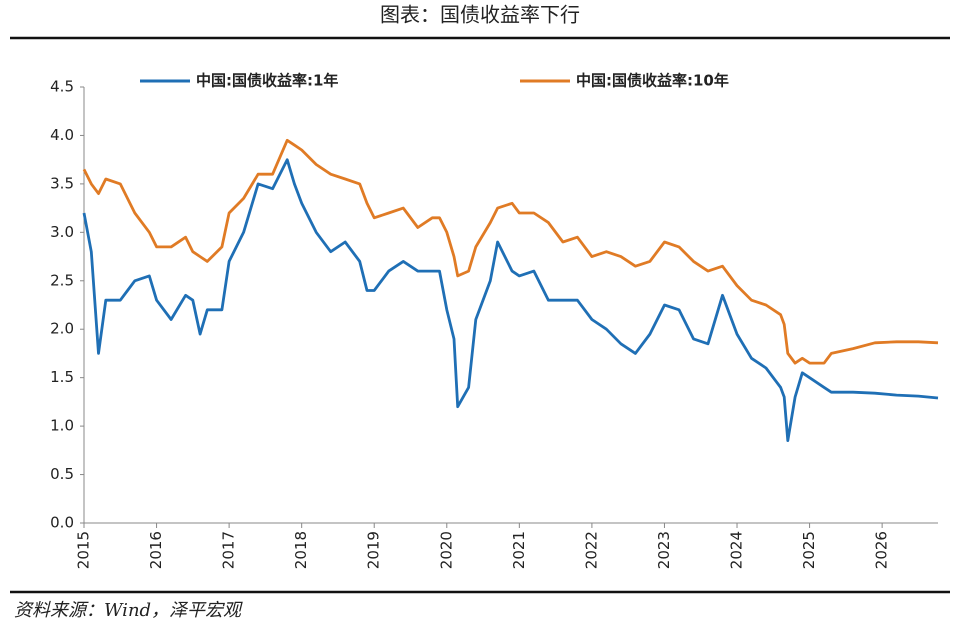 Image resolution: width=960 pixels, height=634 pixels. What do you see at coordinates (809, 550) in the screenshot?
I see `x-tick-label: 2025` at bounding box center [809, 550].